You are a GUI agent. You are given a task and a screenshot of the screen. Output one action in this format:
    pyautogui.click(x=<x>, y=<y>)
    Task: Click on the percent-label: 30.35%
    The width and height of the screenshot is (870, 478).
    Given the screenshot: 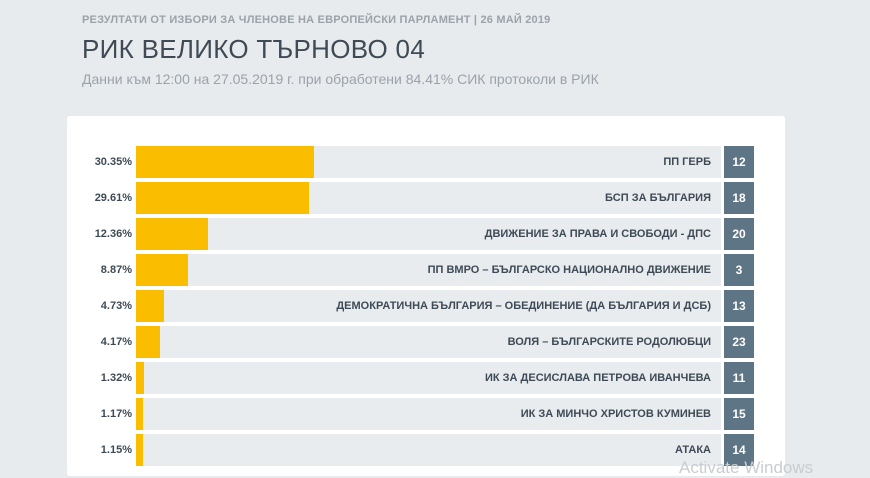 What is the action you would take?
    pyautogui.click(x=113, y=162)
    